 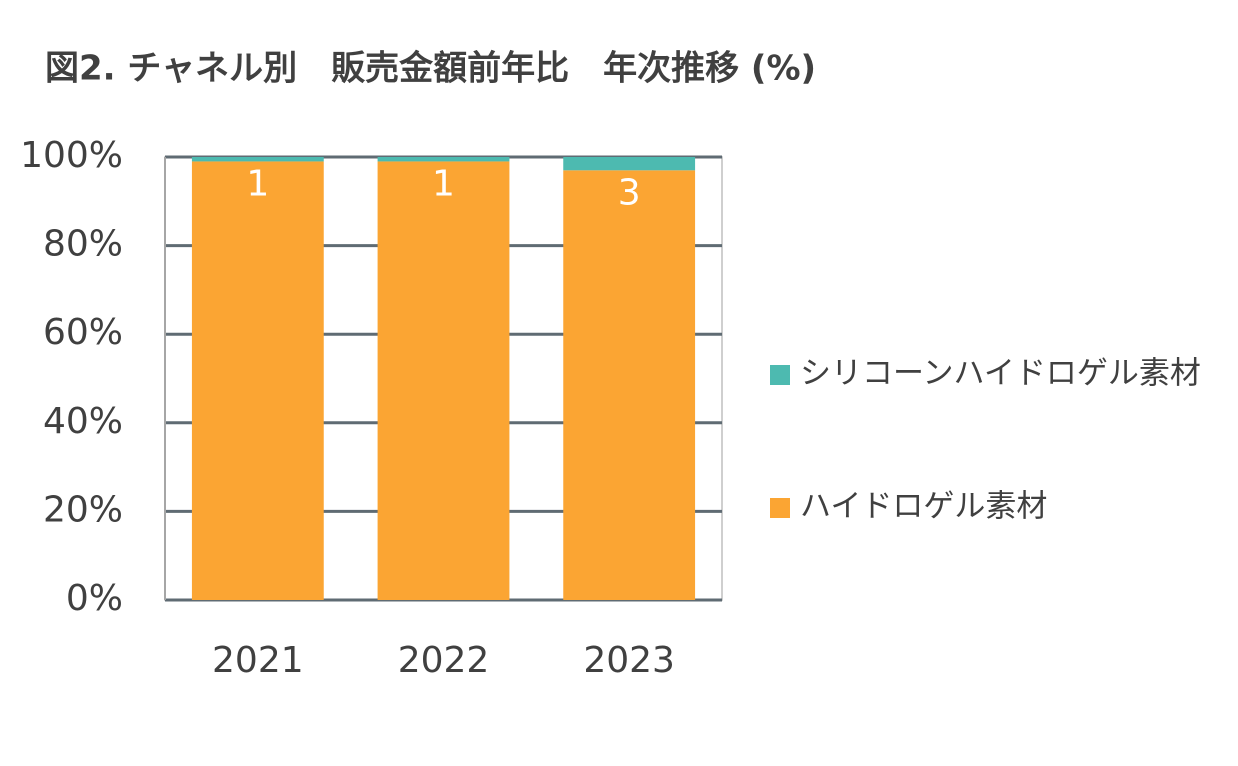 I want to click on y-tick-label: 40%, so click(x=83, y=421).